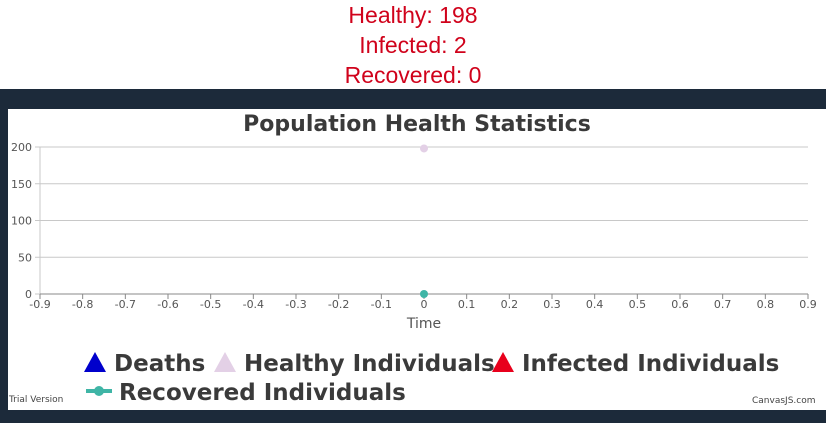  I want to click on x-tick-label: 0.9, so click(808, 304).